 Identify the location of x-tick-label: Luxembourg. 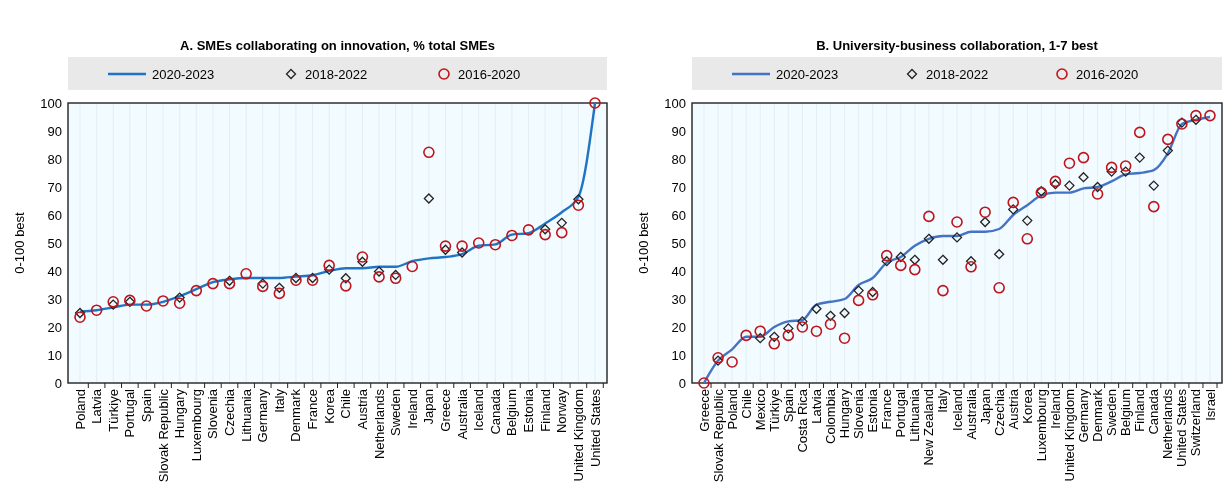
(1041, 425).